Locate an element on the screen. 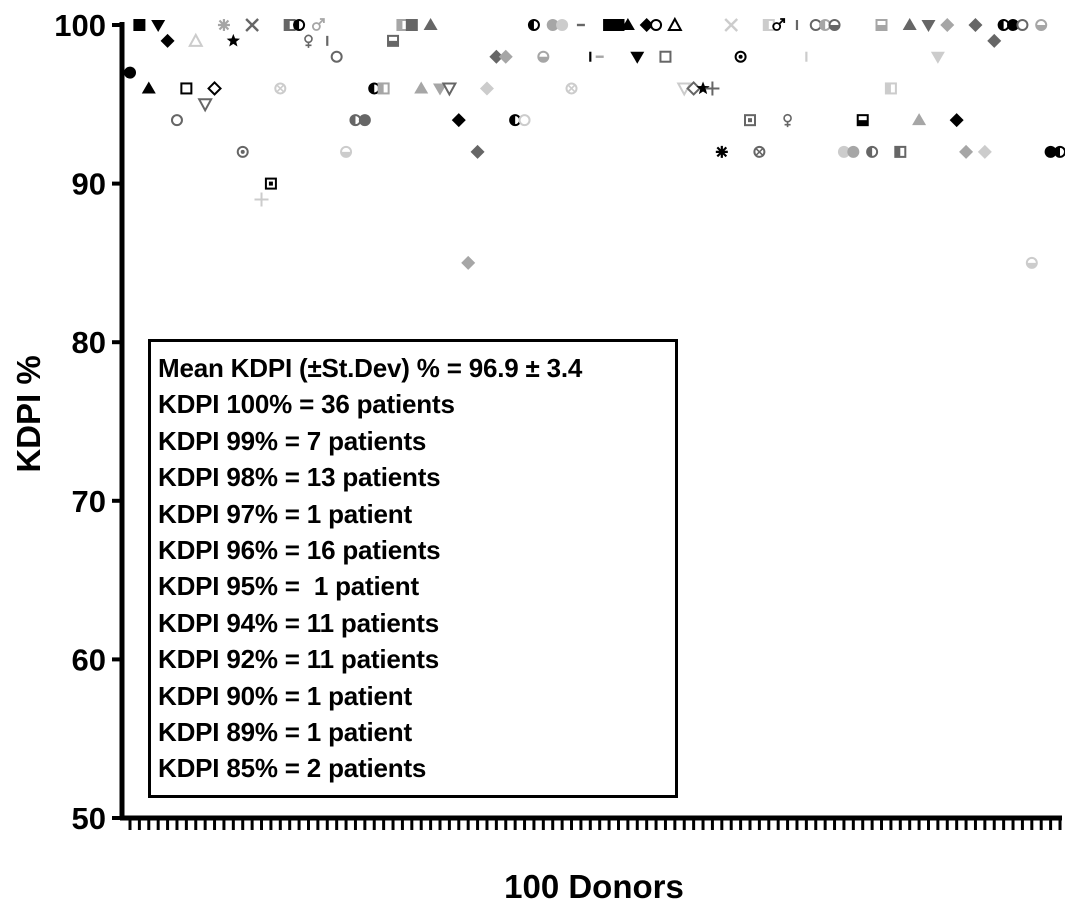 The image size is (1065, 907). y-tick-label: 50 is located at coordinates (89, 818).